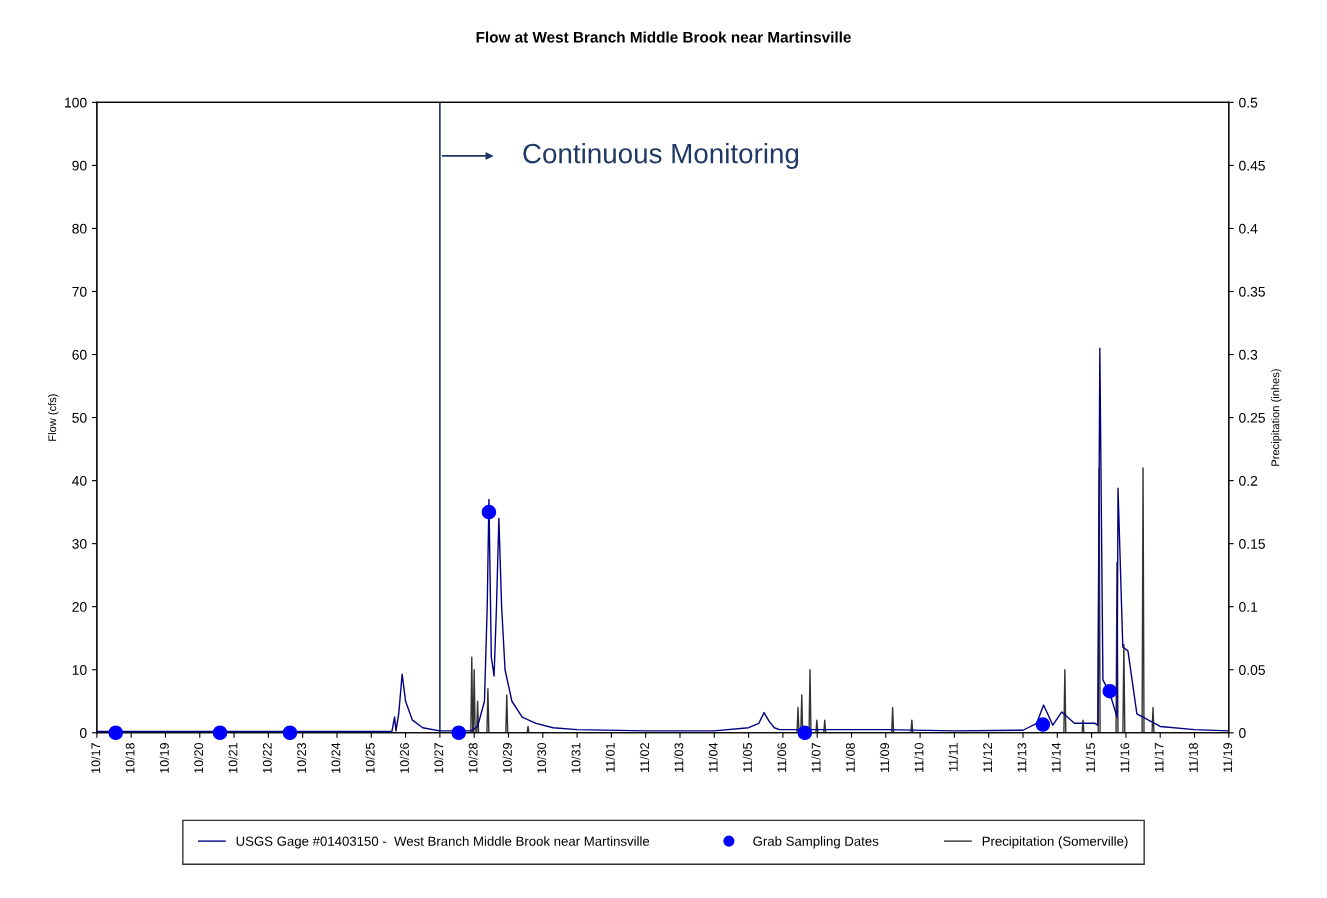  What do you see at coordinates (1248, 480) in the screenshot?
I see `y2-tick-label: 0.2` at bounding box center [1248, 480].